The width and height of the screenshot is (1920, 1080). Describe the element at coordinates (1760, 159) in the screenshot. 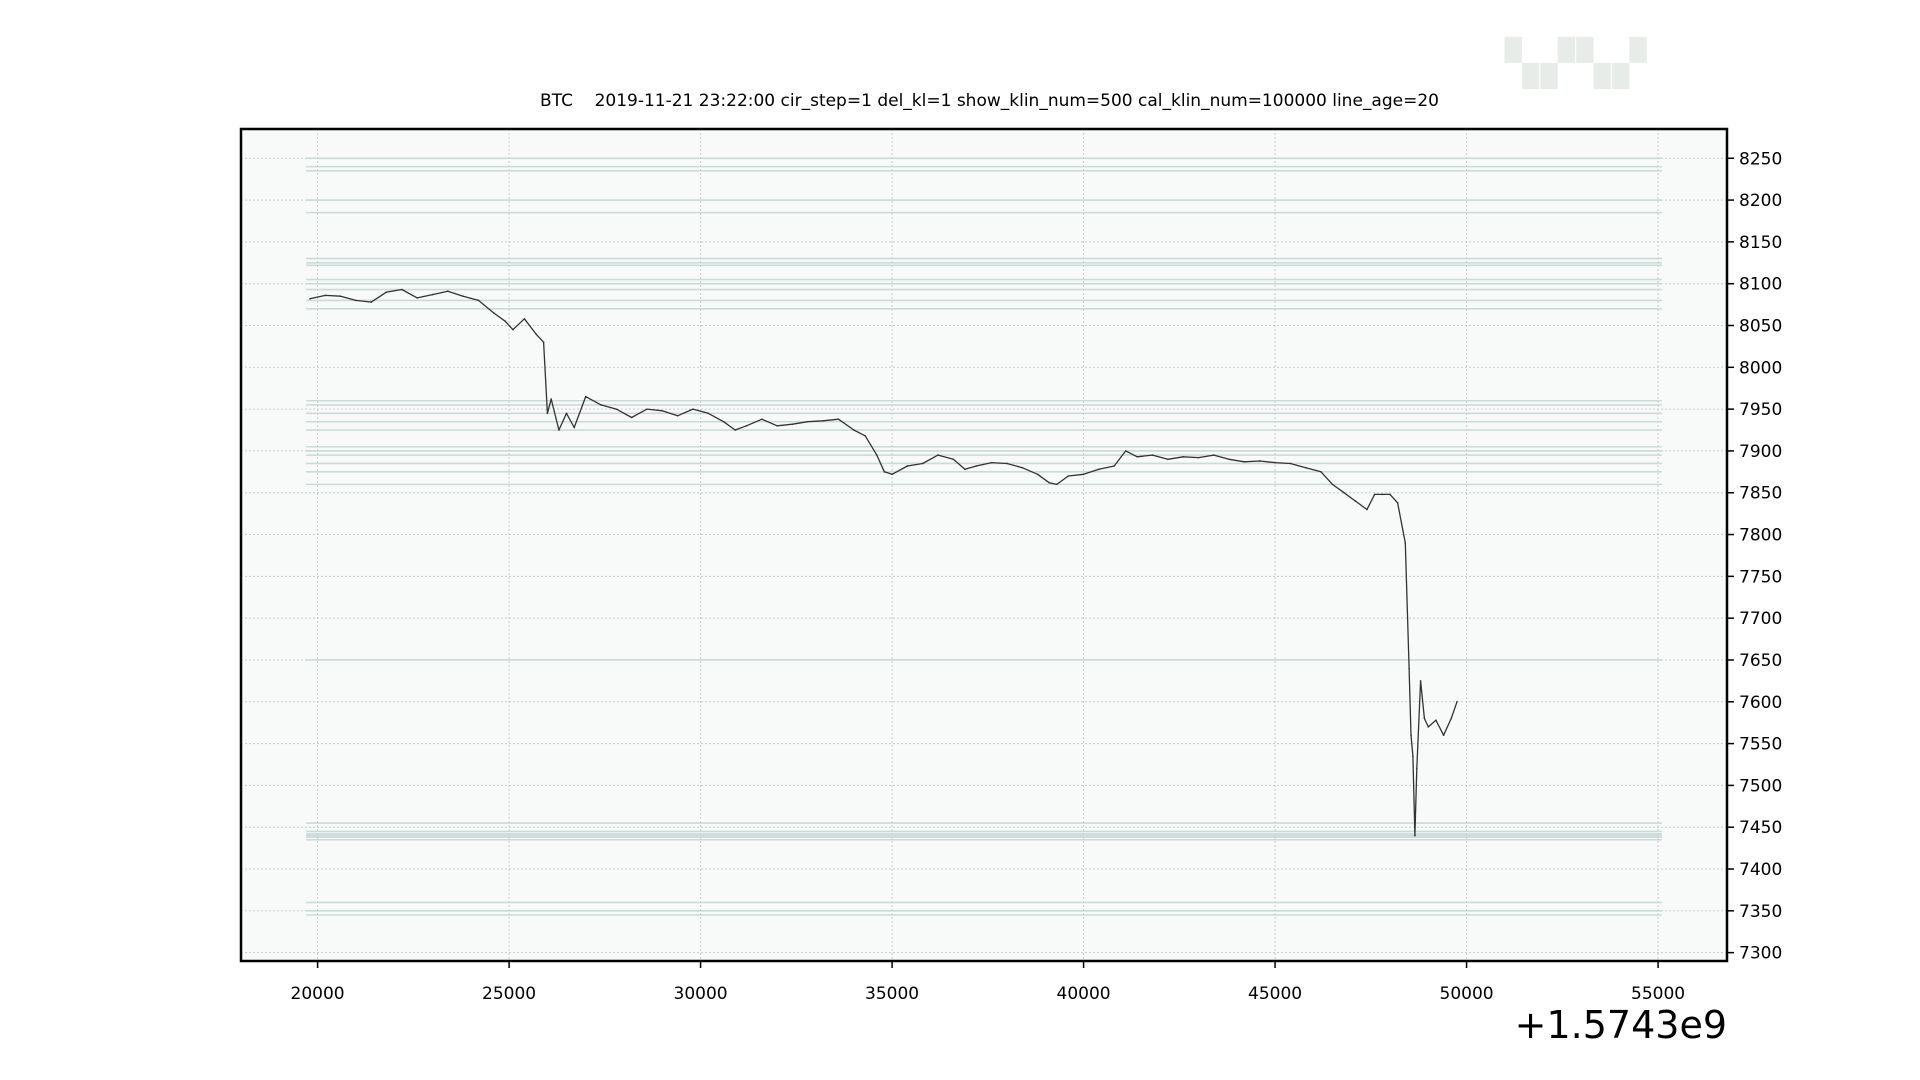

I see `y-tick-label: 8250` at that location.